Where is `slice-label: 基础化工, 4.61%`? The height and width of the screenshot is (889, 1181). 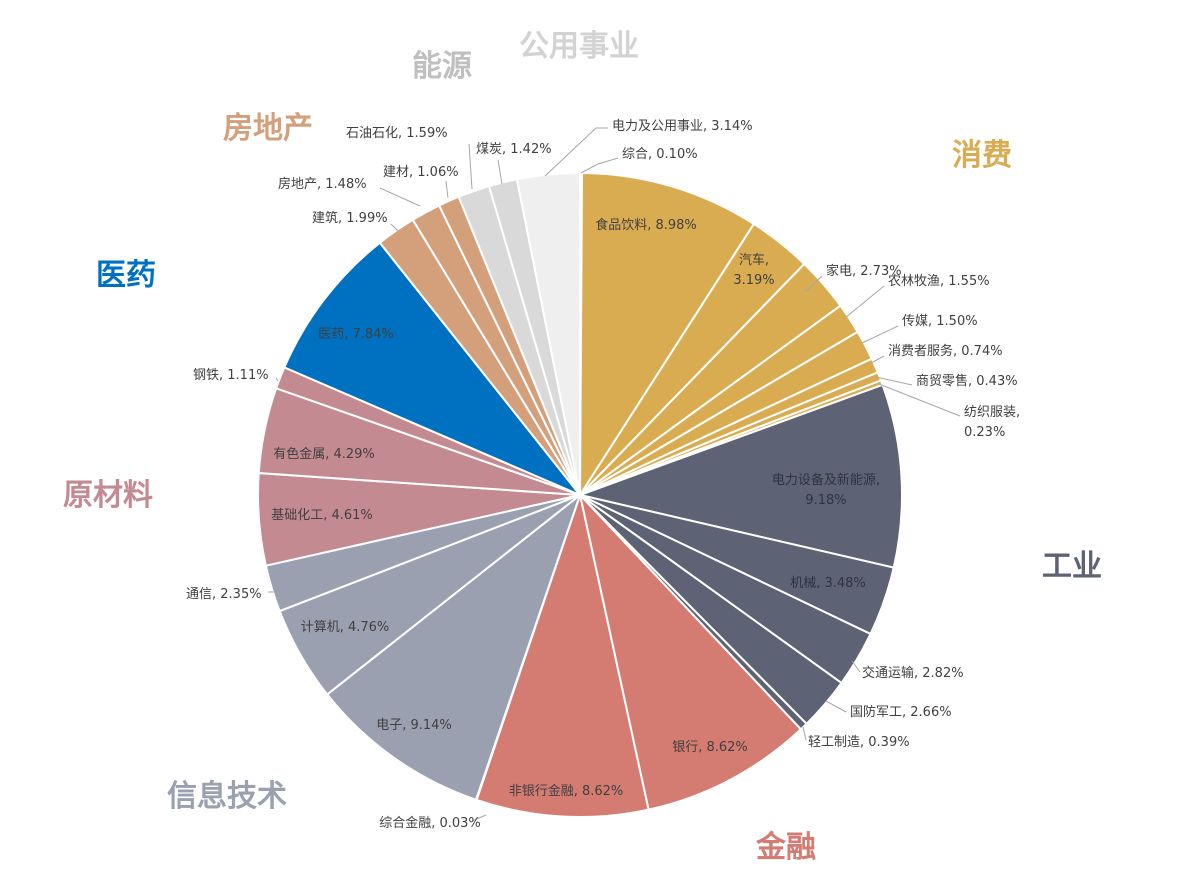 slice-label: 基础化工, 4.61% is located at coordinates (322, 515).